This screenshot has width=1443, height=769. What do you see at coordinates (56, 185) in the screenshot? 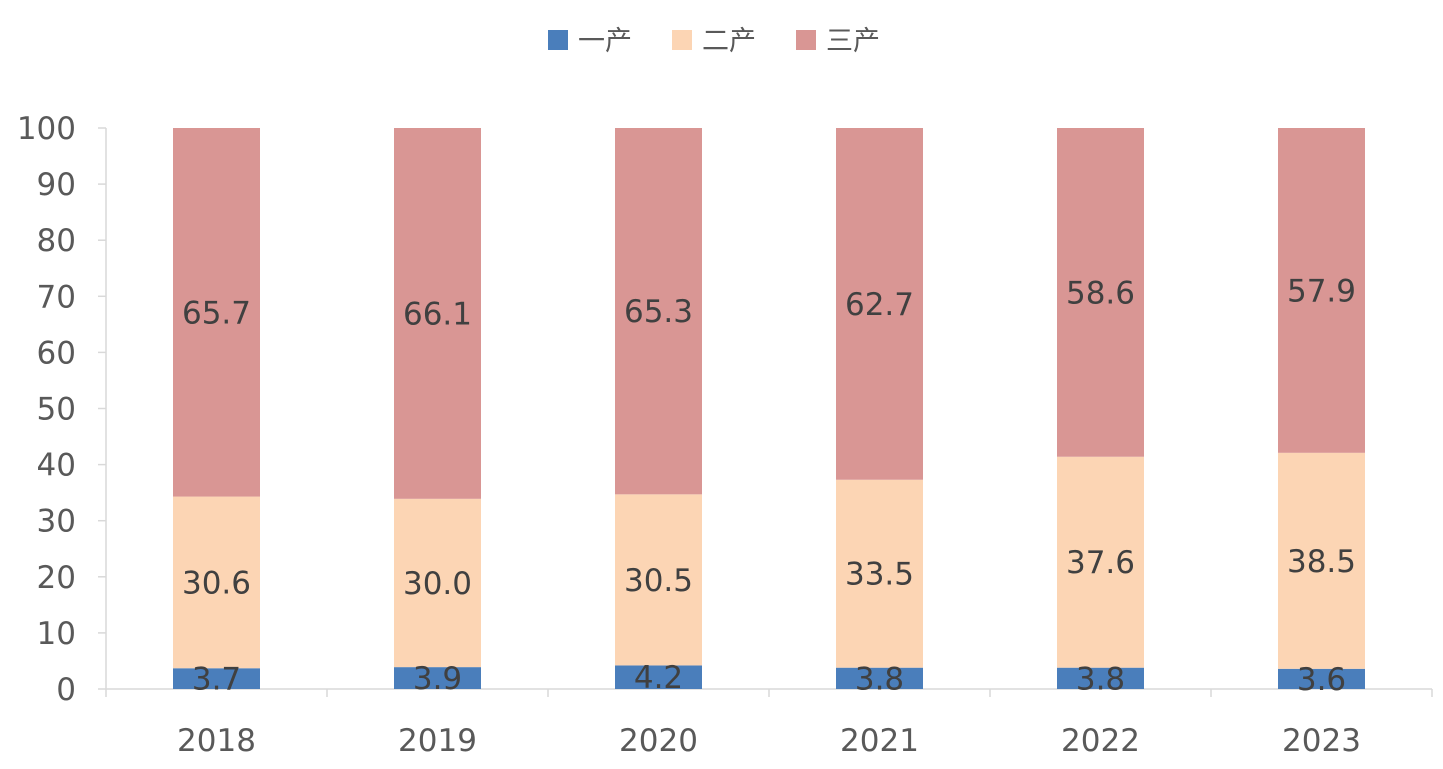
I see `y-tick-label: 90` at bounding box center [56, 185].